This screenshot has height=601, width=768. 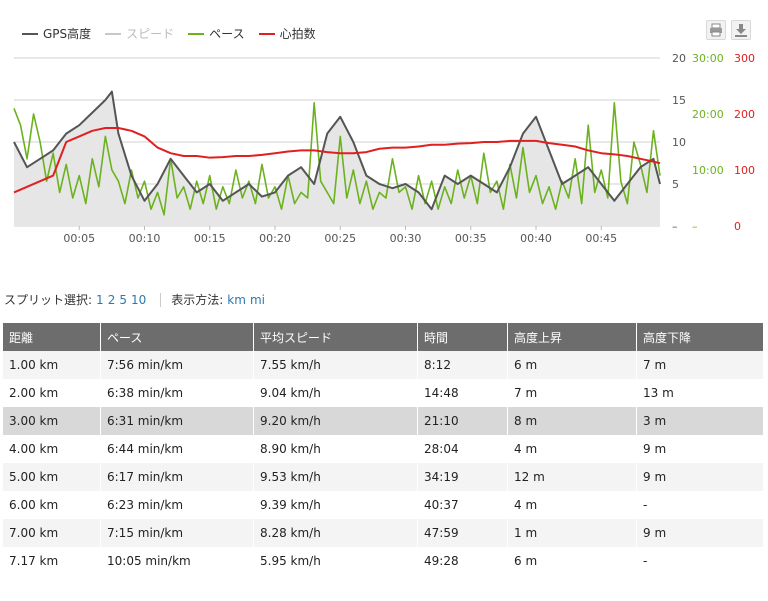 I want to click on table-cell: 14:48, so click(x=462, y=393).